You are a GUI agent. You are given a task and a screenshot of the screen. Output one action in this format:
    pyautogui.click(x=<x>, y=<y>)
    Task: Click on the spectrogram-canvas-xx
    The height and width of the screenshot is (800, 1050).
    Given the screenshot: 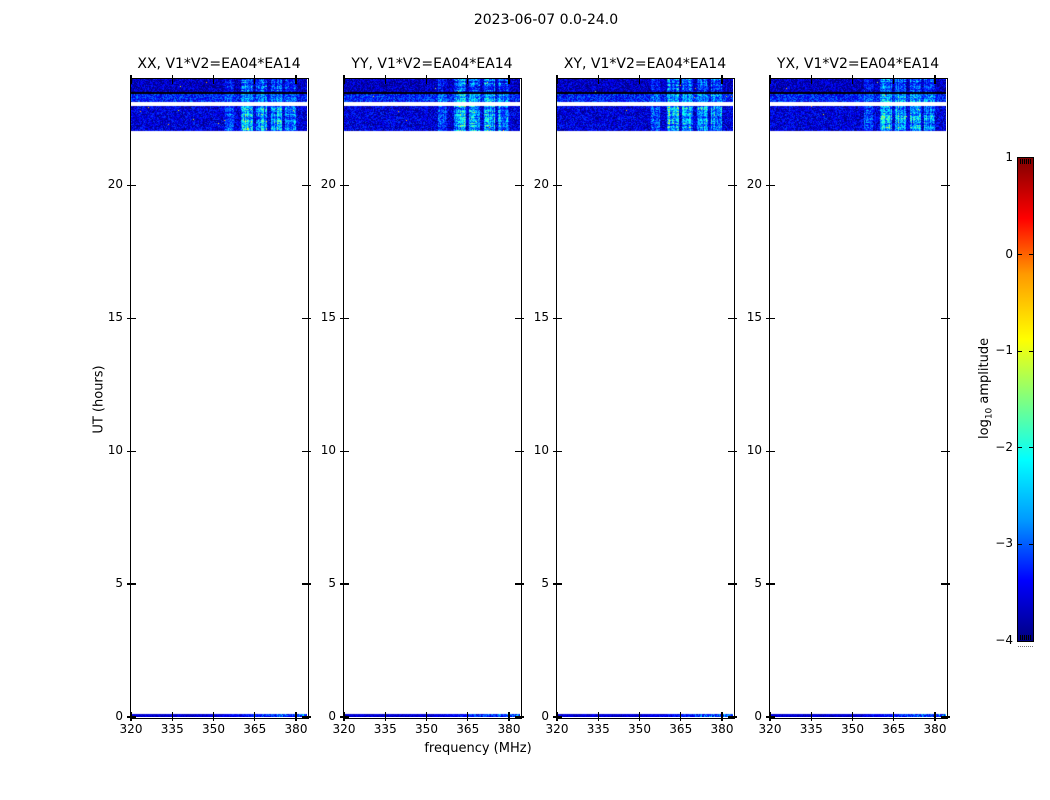 What is the action you would take?
    pyautogui.click(x=219, y=398)
    